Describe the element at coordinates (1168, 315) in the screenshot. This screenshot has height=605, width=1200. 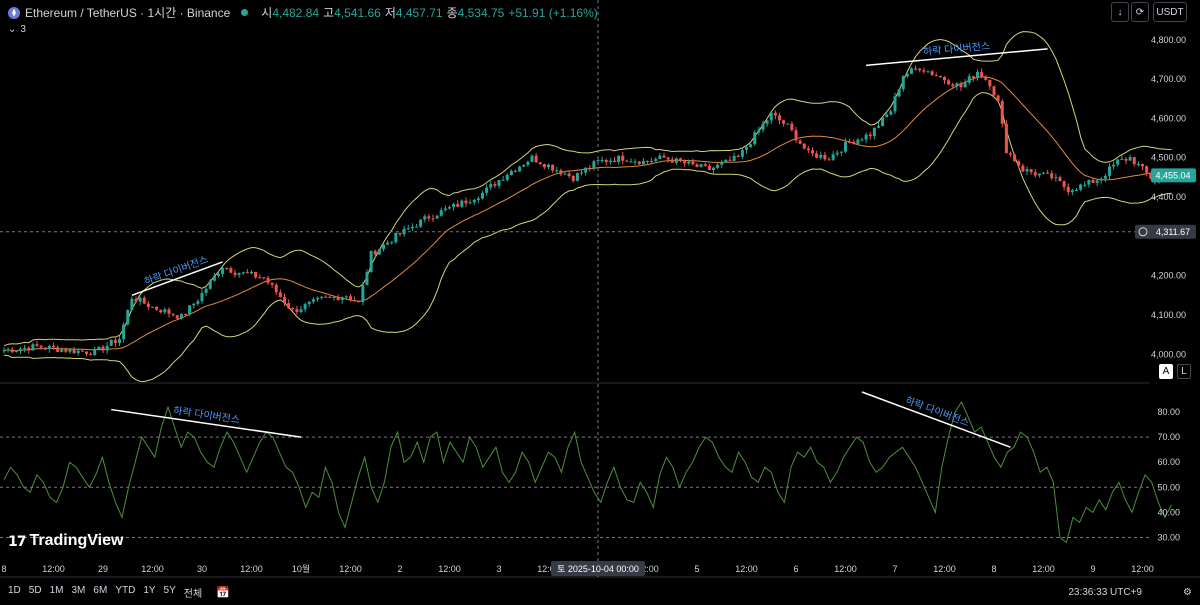
I see `price-tick-label: 4,100.00` at that location.